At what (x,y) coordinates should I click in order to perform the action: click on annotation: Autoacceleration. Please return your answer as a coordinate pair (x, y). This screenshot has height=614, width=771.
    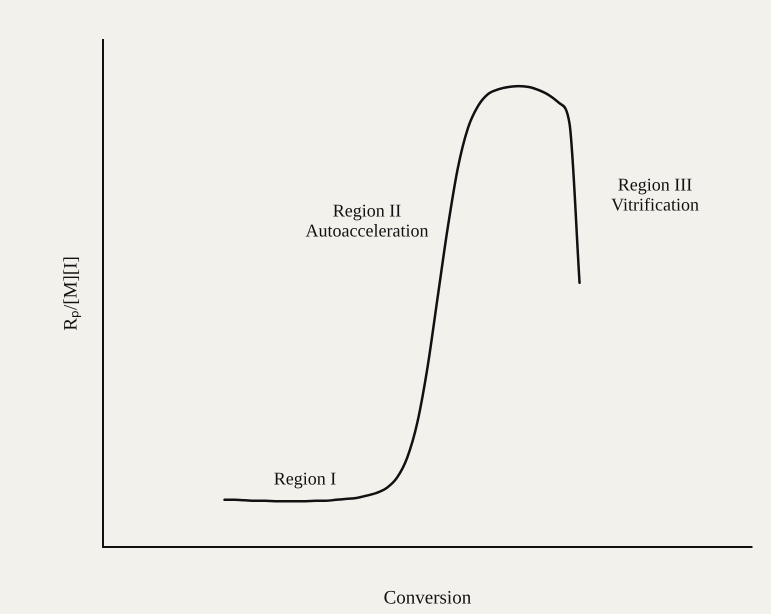
    Looking at the image, I should click on (367, 230).